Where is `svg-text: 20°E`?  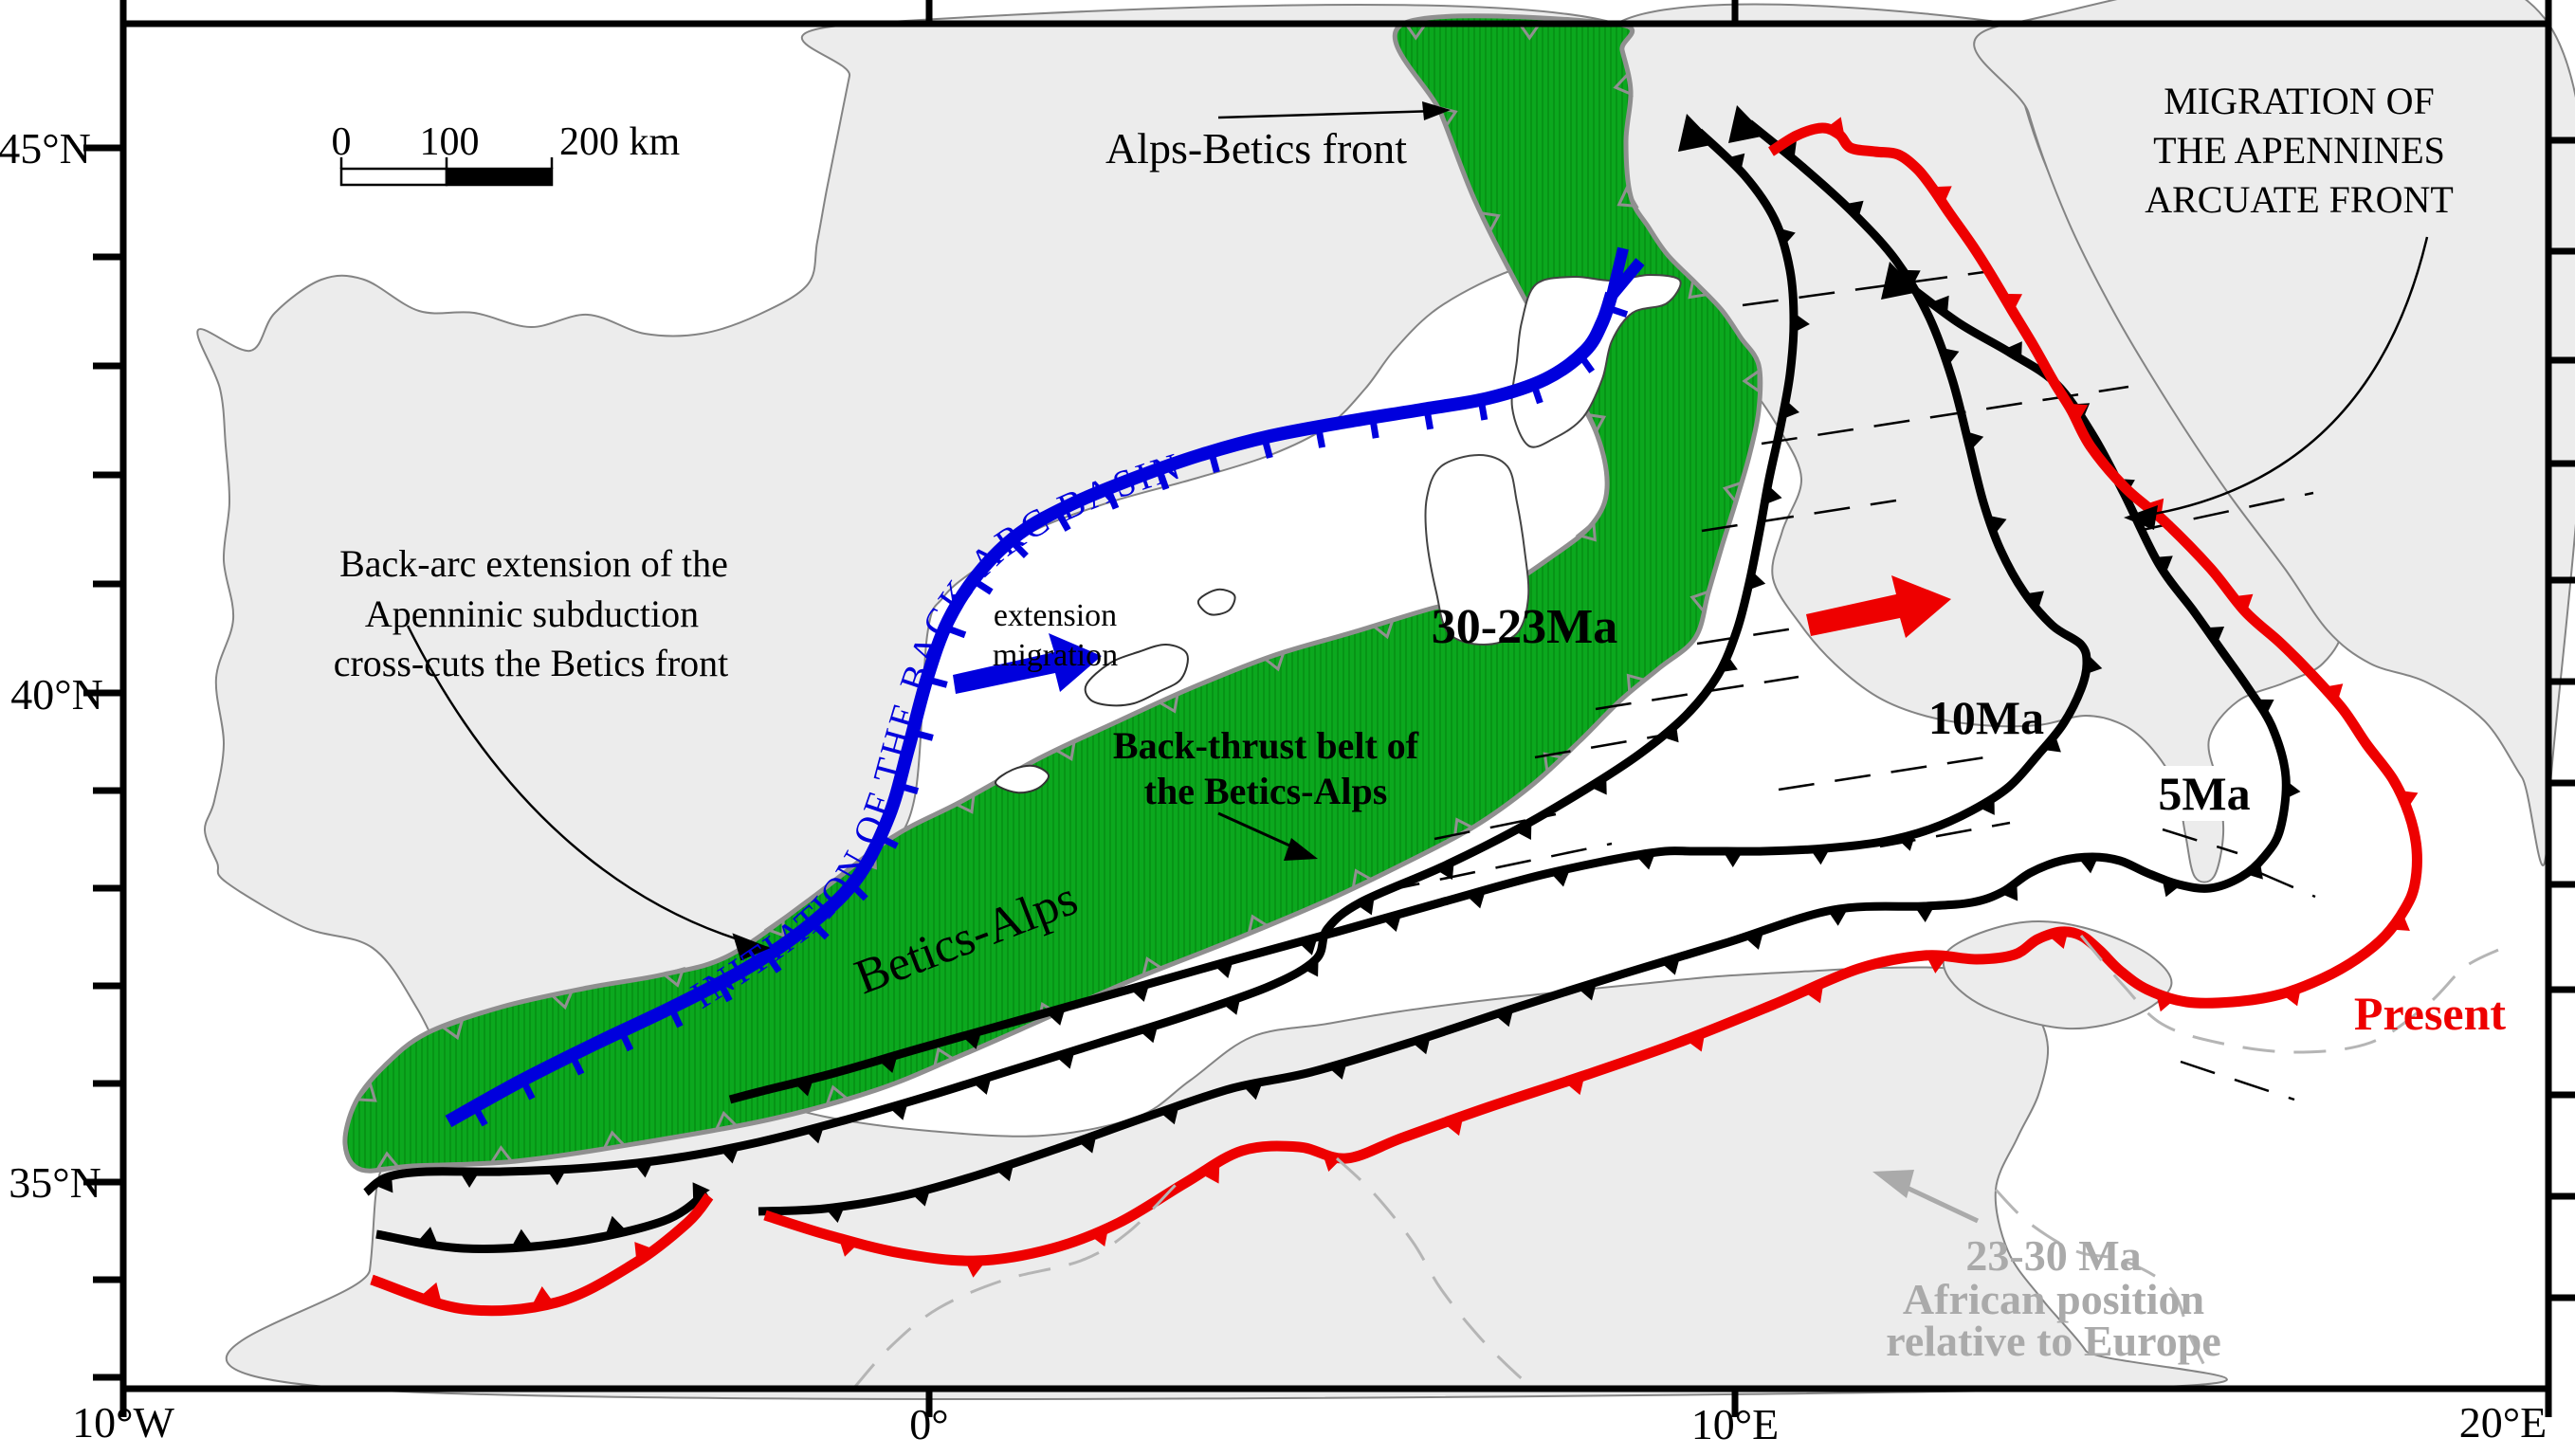 svg-text: 20°E is located at coordinates (2503, 1422).